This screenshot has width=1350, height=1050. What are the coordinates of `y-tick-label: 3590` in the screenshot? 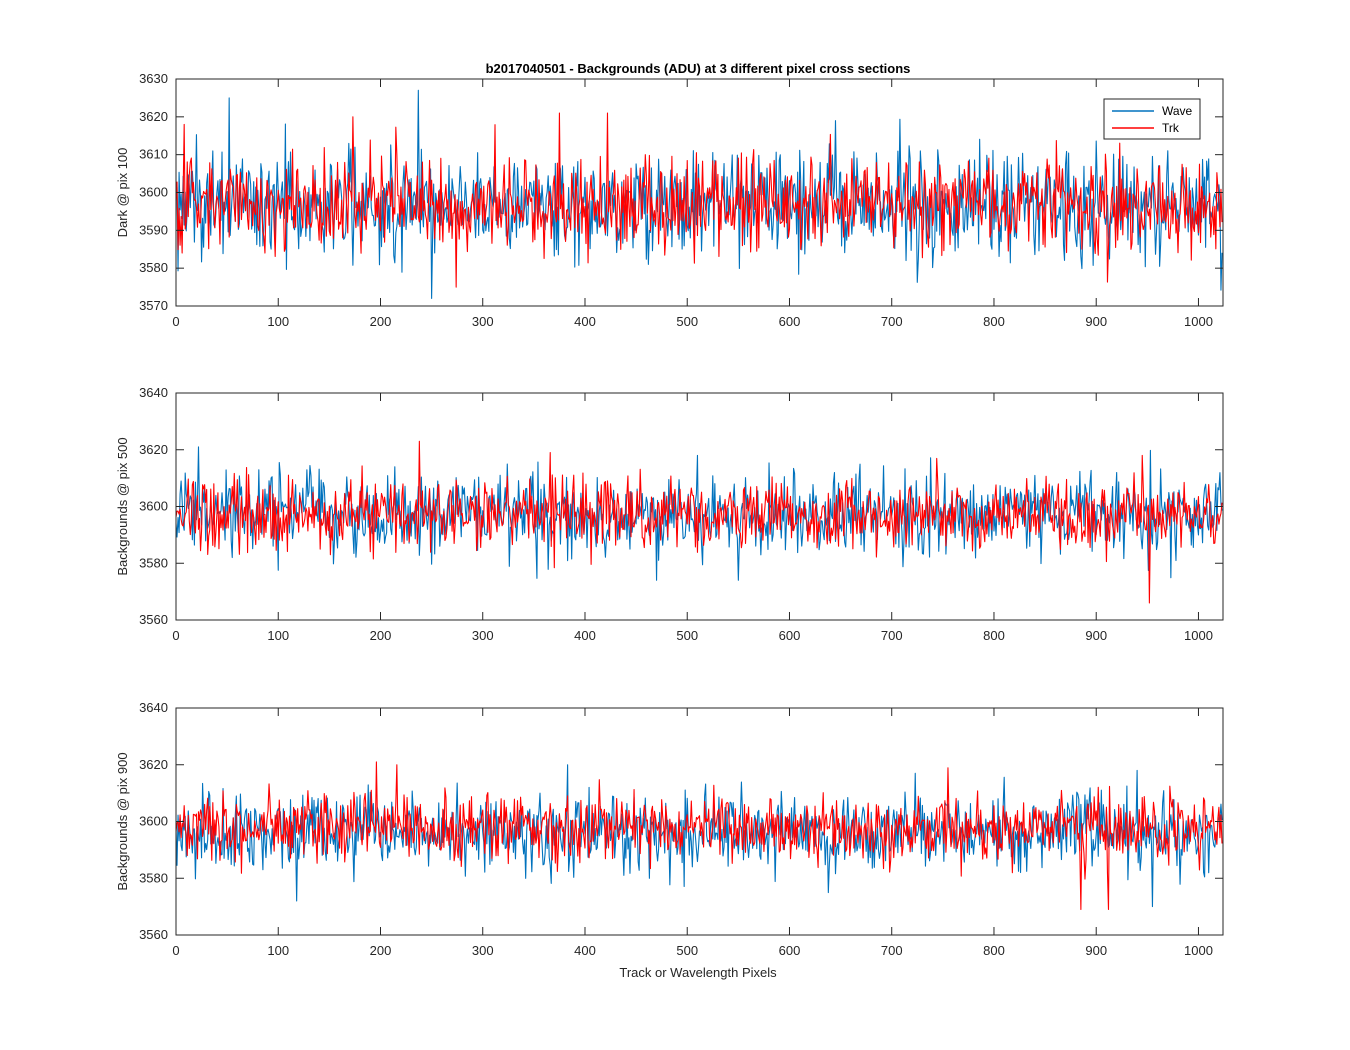 It's located at (153, 229).